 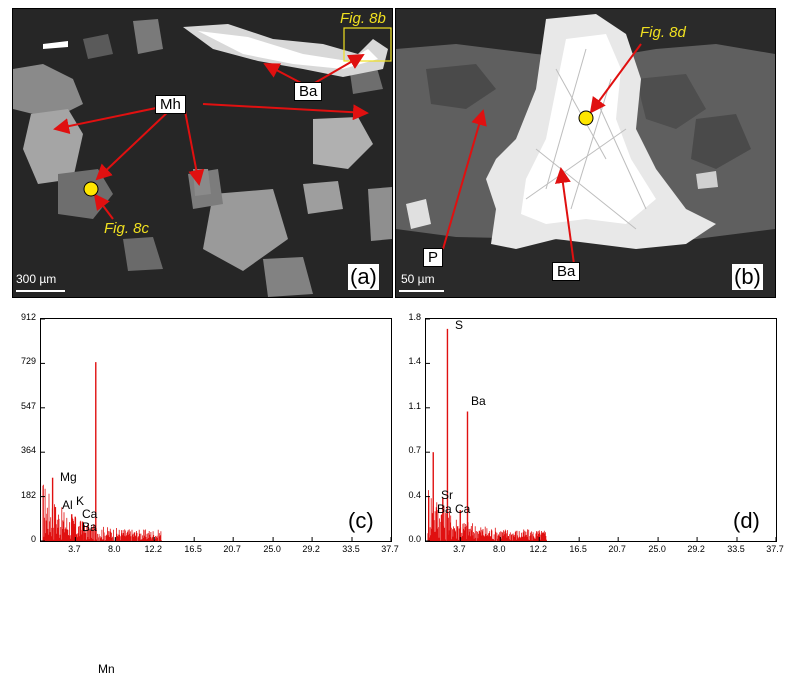 What do you see at coordinates (663, 32) in the screenshot?
I see `caption-fig-8d: Fig. 8d` at bounding box center [663, 32].